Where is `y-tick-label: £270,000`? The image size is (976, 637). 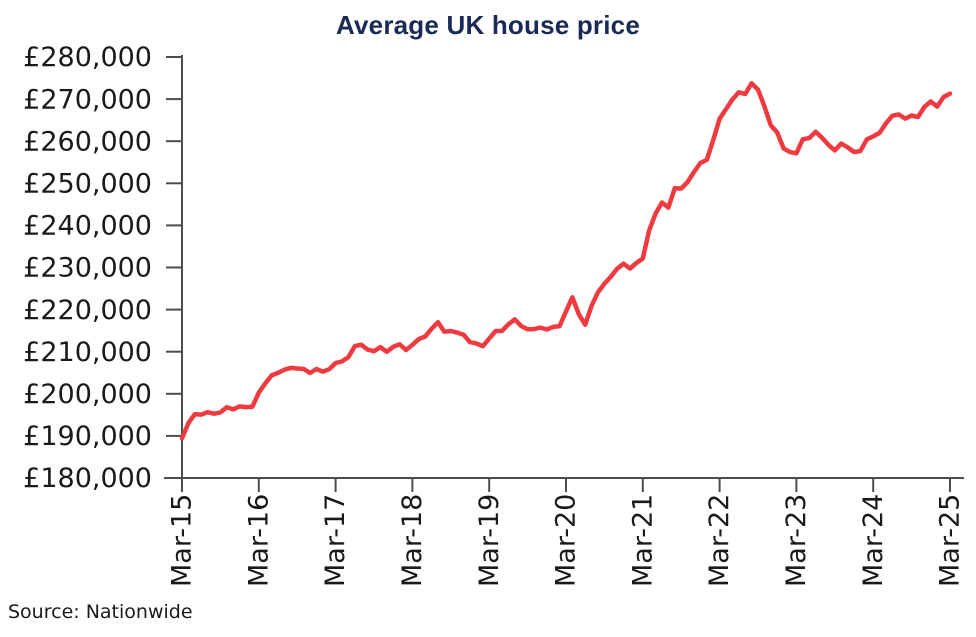
y-tick-label: £270,000 is located at coordinates (87, 99).